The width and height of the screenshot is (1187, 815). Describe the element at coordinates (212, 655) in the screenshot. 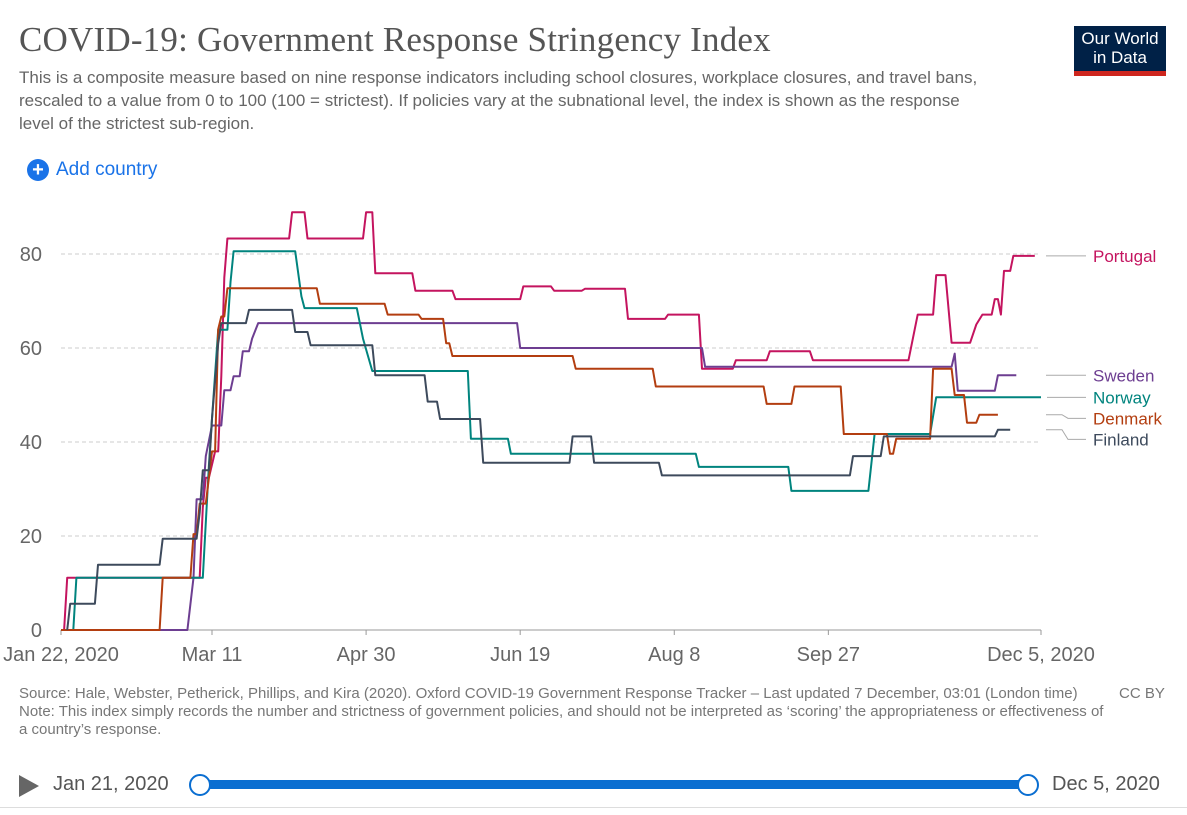

I see `x-tick-label-1: Mar 11` at that location.